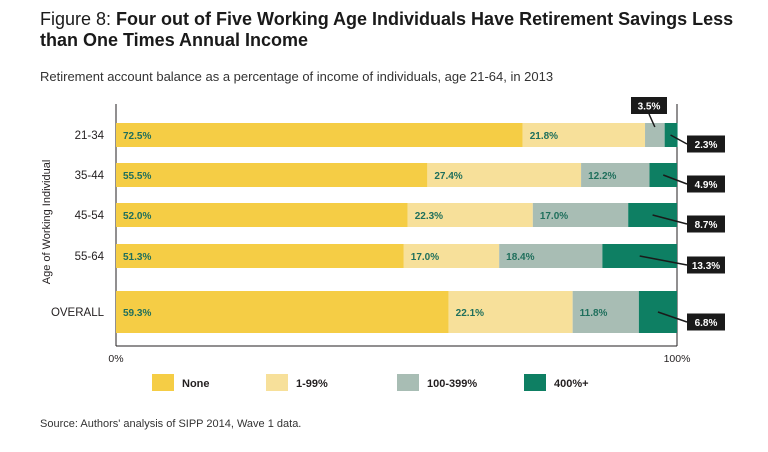 The height and width of the screenshot is (452, 768). I want to click on data-label: 11.8%, so click(594, 313).